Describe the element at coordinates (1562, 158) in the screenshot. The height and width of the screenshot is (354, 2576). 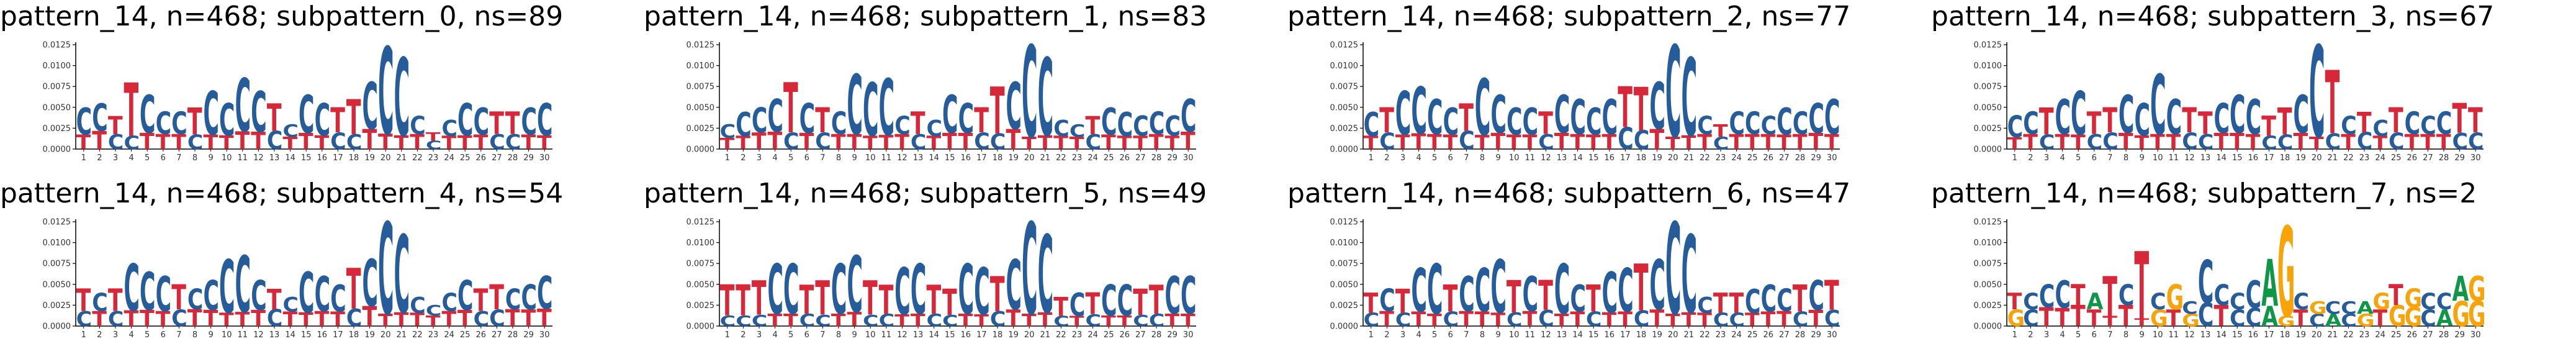
I see `x-tick-label: 13` at that location.